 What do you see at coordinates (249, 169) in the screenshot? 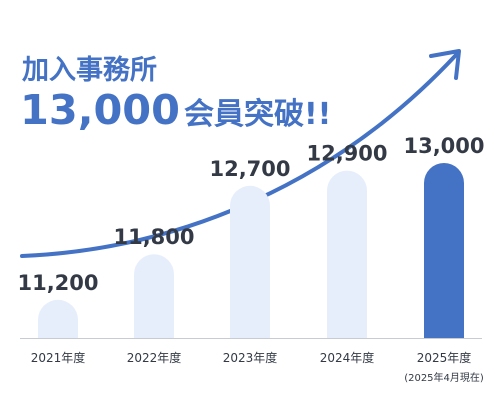
I see `value-label-2: 12,700` at bounding box center [249, 169].